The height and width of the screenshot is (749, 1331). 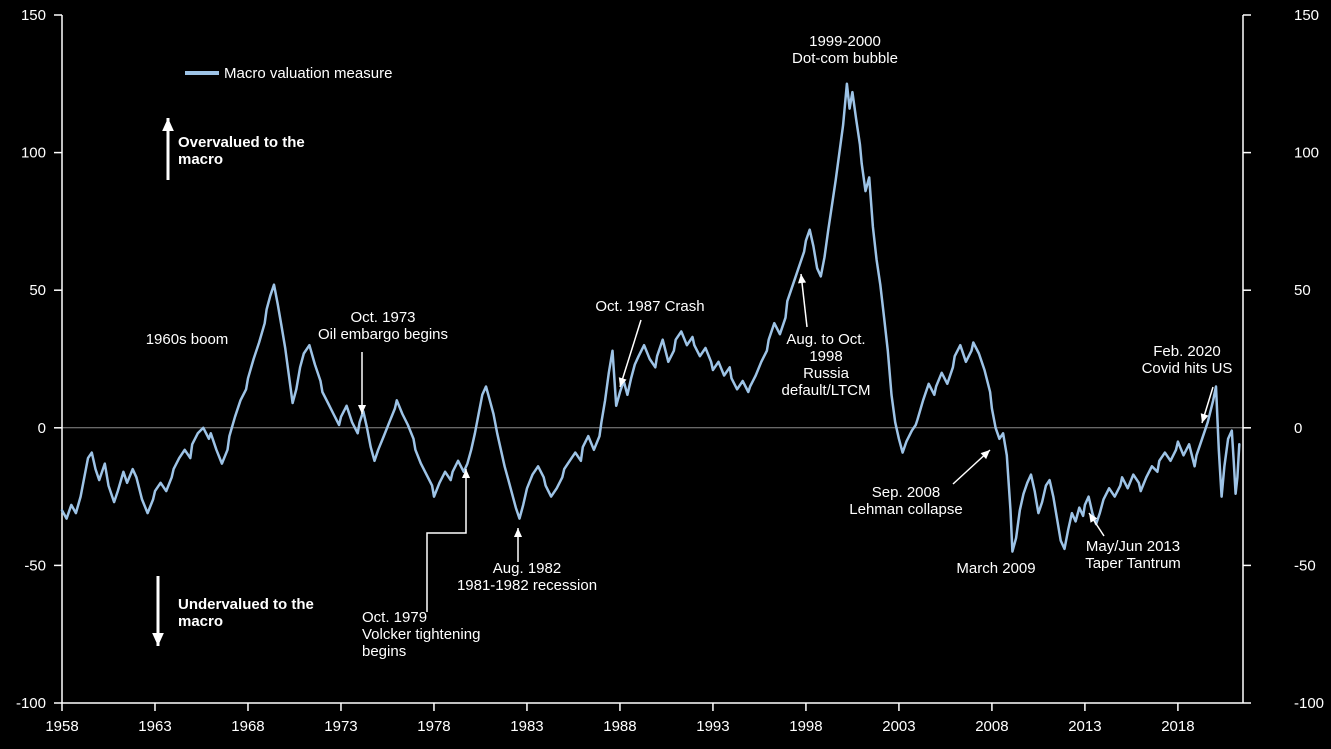 What do you see at coordinates (898, 726) in the screenshot?
I see `x-axis-label: 2003` at bounding box center [898, 726].